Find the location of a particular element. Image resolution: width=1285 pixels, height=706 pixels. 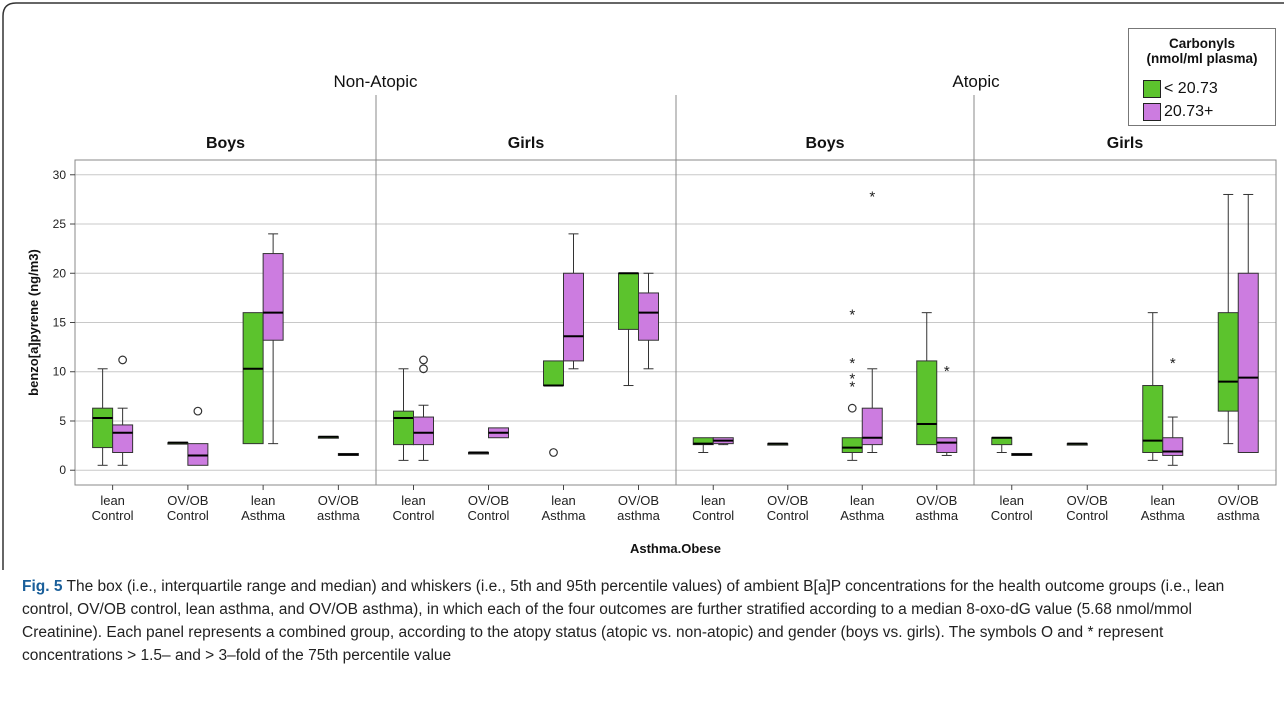

legend-label-high: 20.73+ is located at coordinates (1189, 111).